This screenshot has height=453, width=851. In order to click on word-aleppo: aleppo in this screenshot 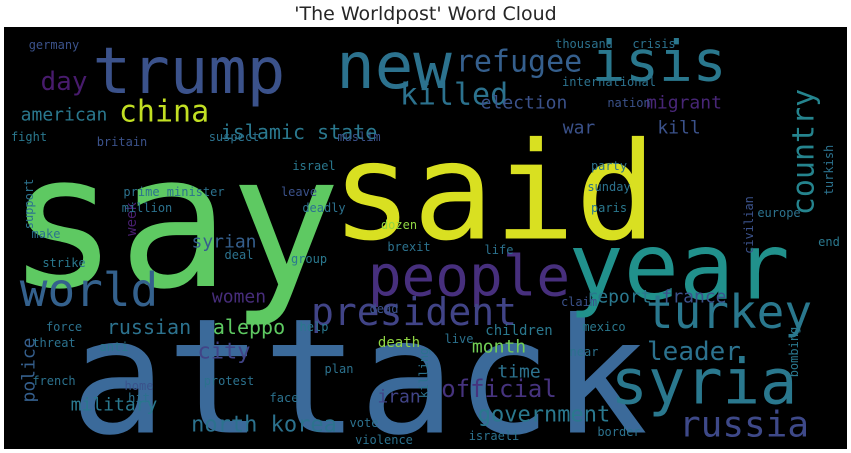, I will do `click(249, 327)`.